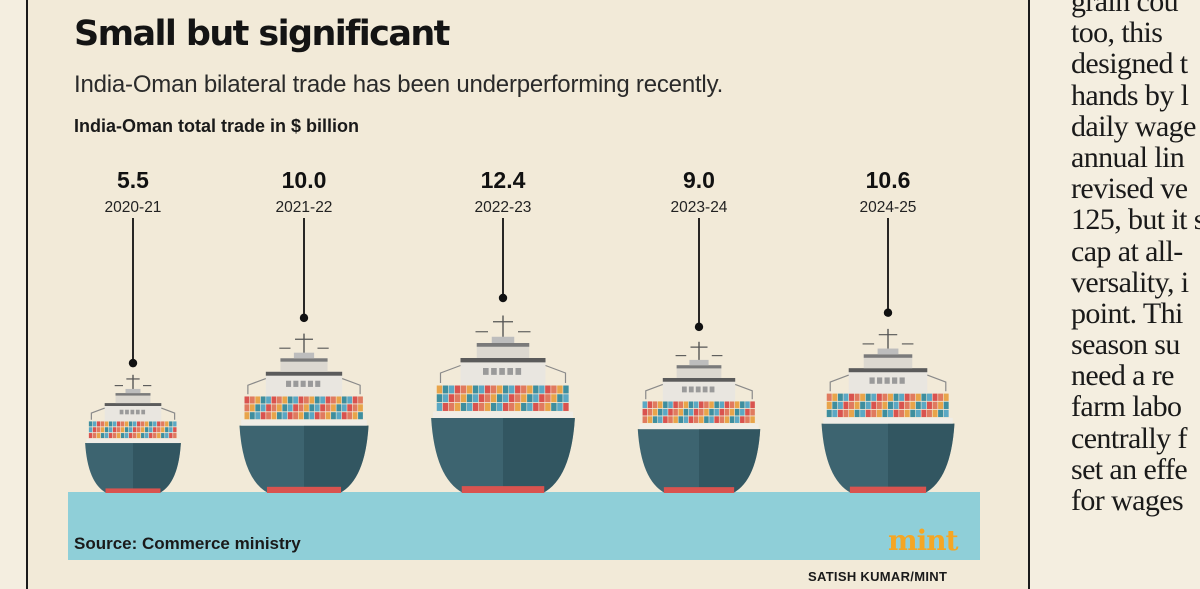 The height and width of the screenshot is (589, 1200). What do you see at coordinates (699, 207) in the screenshot?
I see `category-label: 2023-24` at bounding box center [699, 207].